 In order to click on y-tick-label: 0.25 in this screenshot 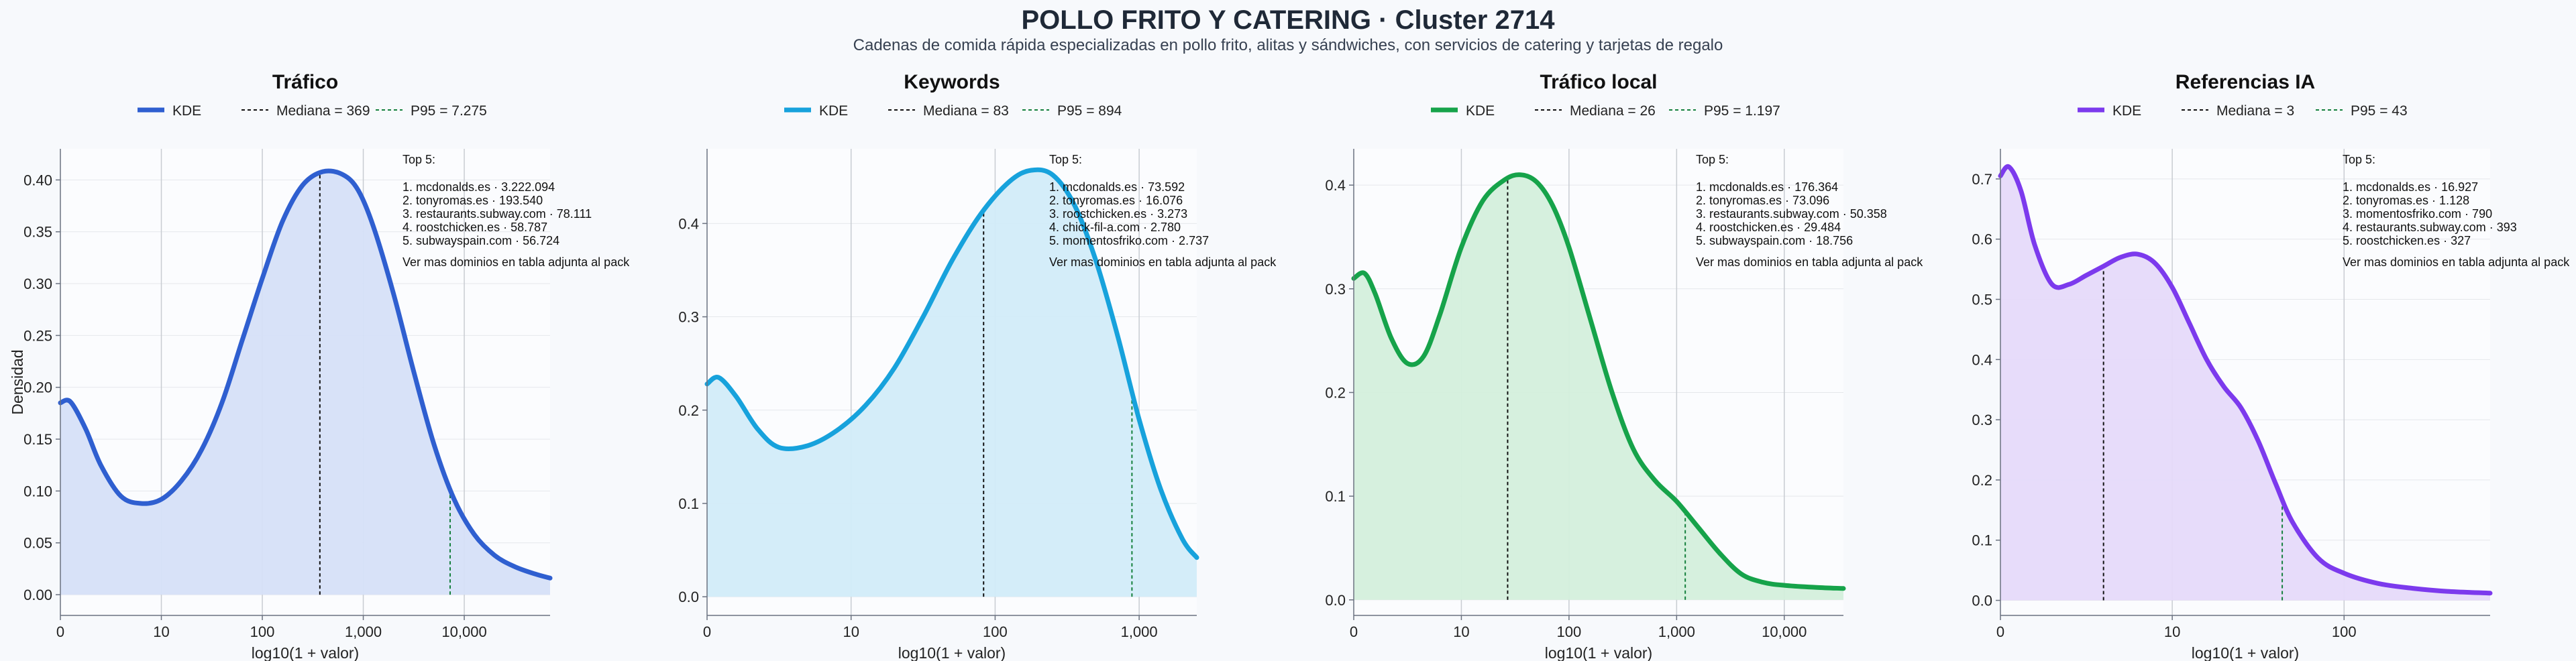, I will do `click(37, 335)`.